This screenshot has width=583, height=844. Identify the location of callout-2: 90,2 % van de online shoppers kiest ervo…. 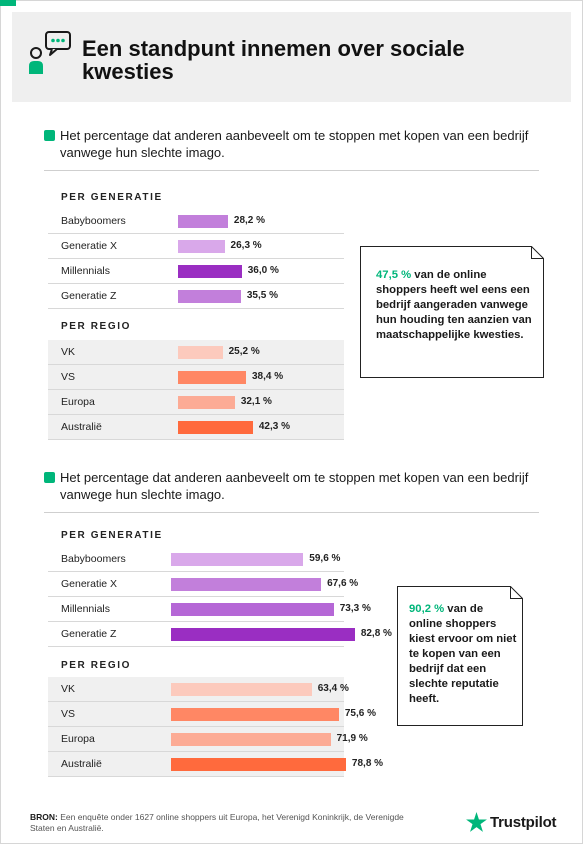
(460, 656).